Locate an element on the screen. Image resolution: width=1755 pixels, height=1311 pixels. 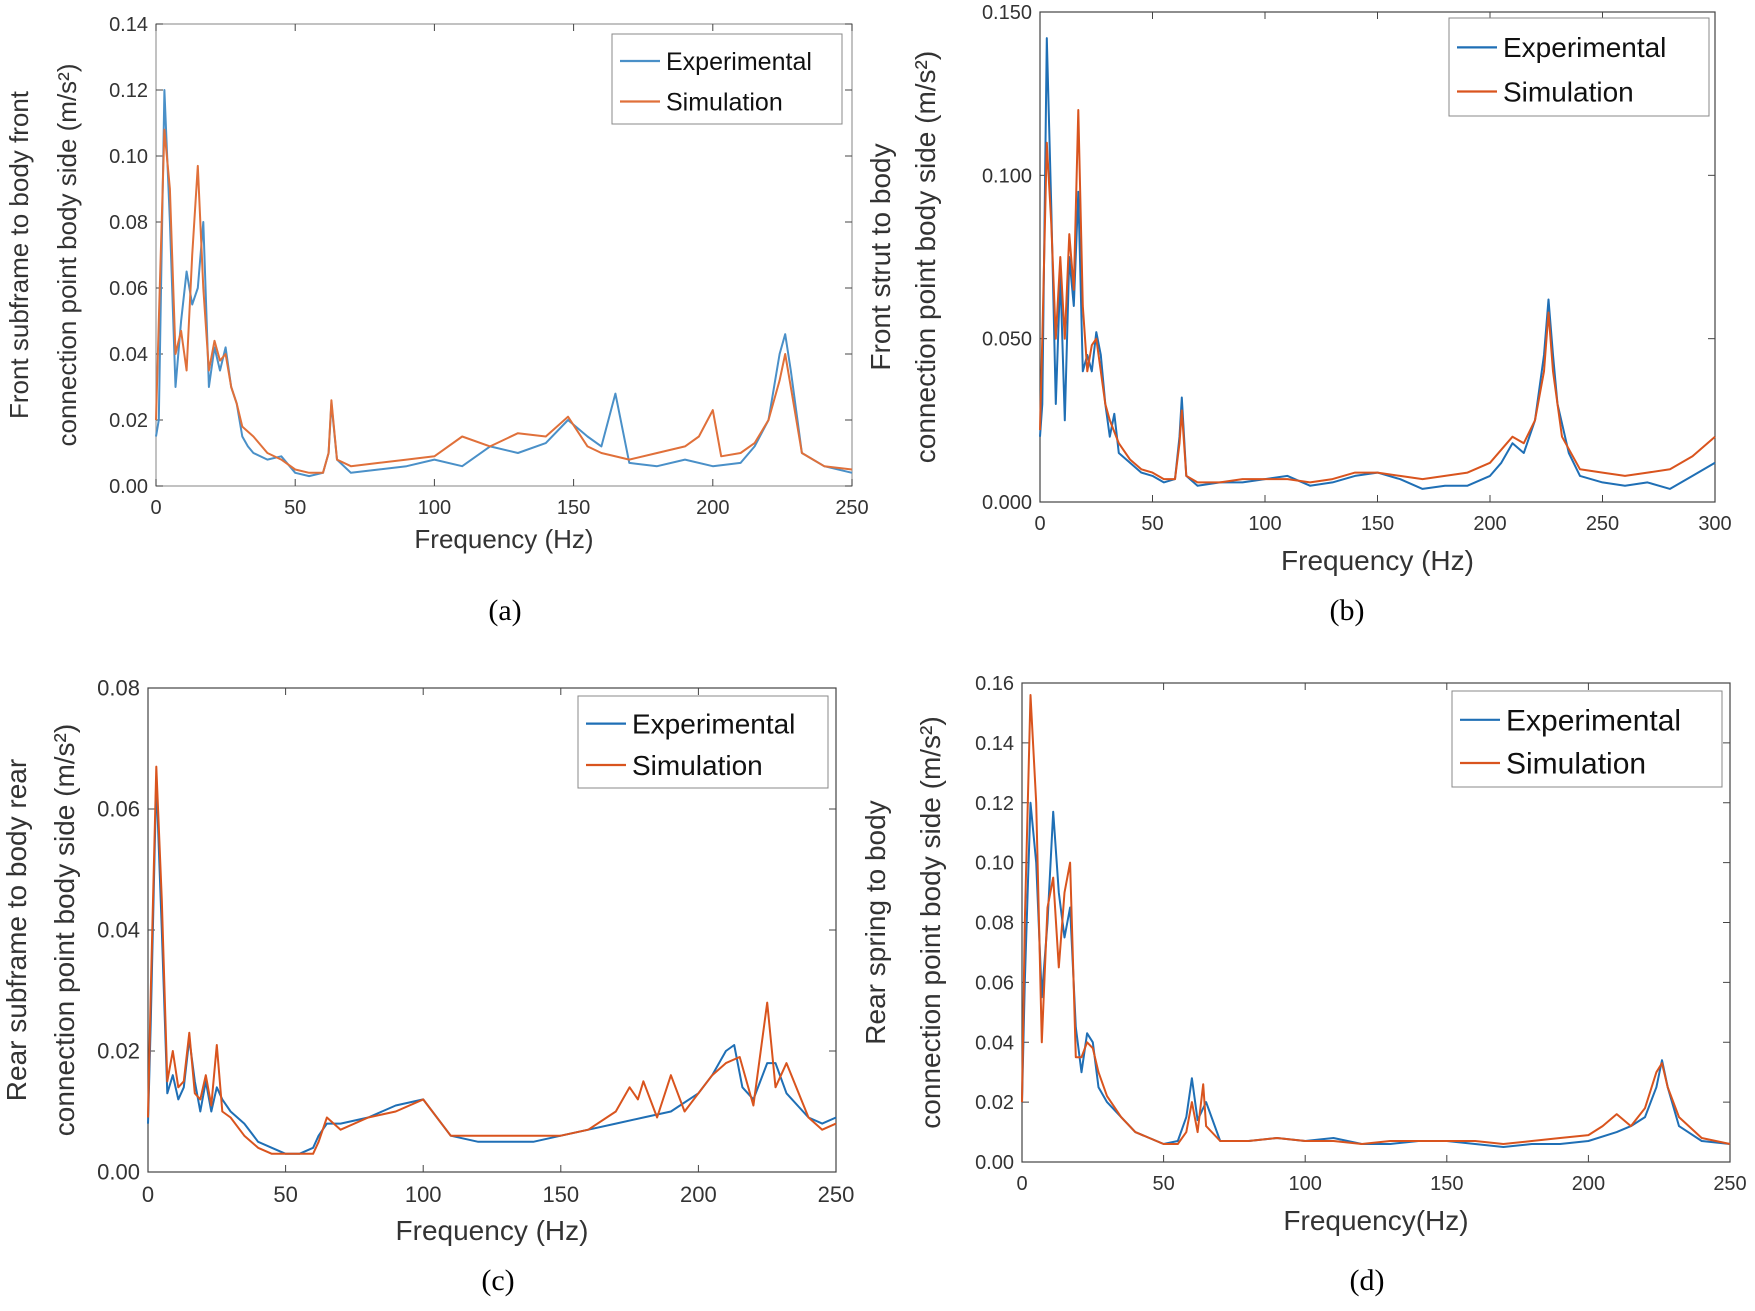
panel-caption: (d) is located at coordinates (1367, 1280).